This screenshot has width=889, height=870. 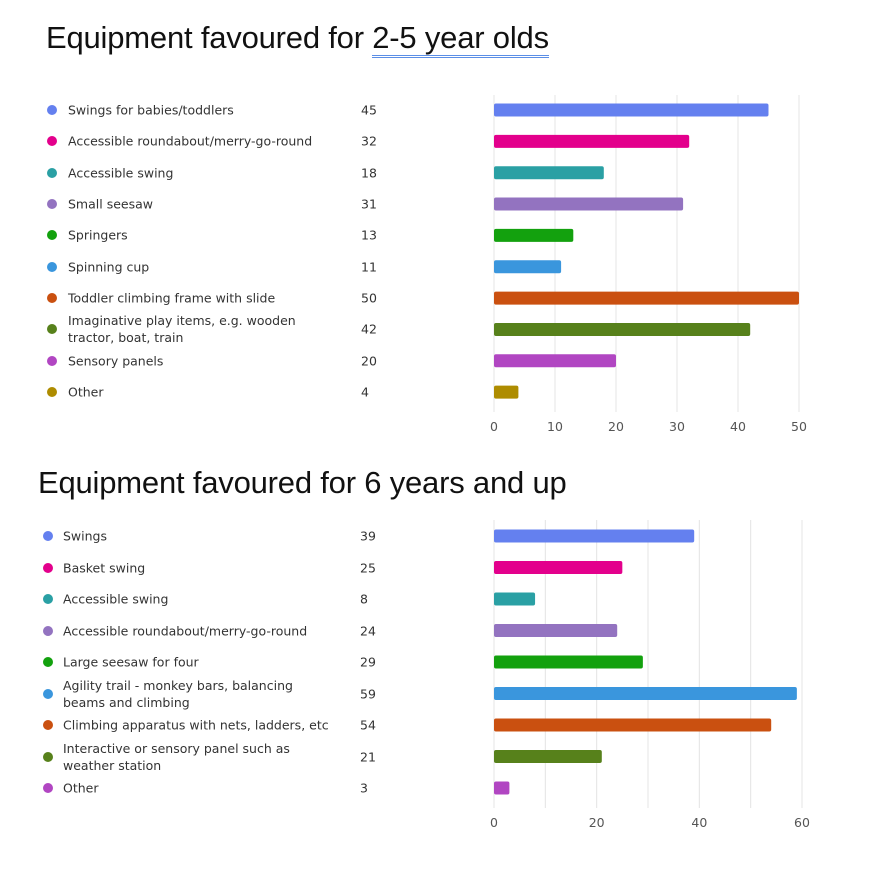 What do you see at coordinates (98, 235) in the screenshot?
I see `legend-label: Springers` at bounding box center [98, 235].